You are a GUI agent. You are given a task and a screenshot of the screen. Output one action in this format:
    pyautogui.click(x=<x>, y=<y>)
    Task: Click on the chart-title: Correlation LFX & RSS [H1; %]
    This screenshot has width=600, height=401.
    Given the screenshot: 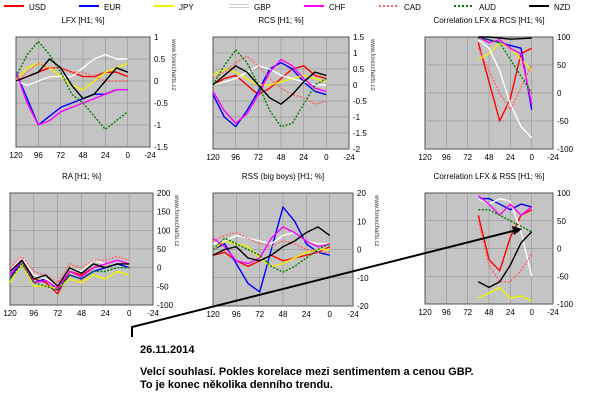 What is the action you would take?
    pyautogui.click(x=489, y=176)
    